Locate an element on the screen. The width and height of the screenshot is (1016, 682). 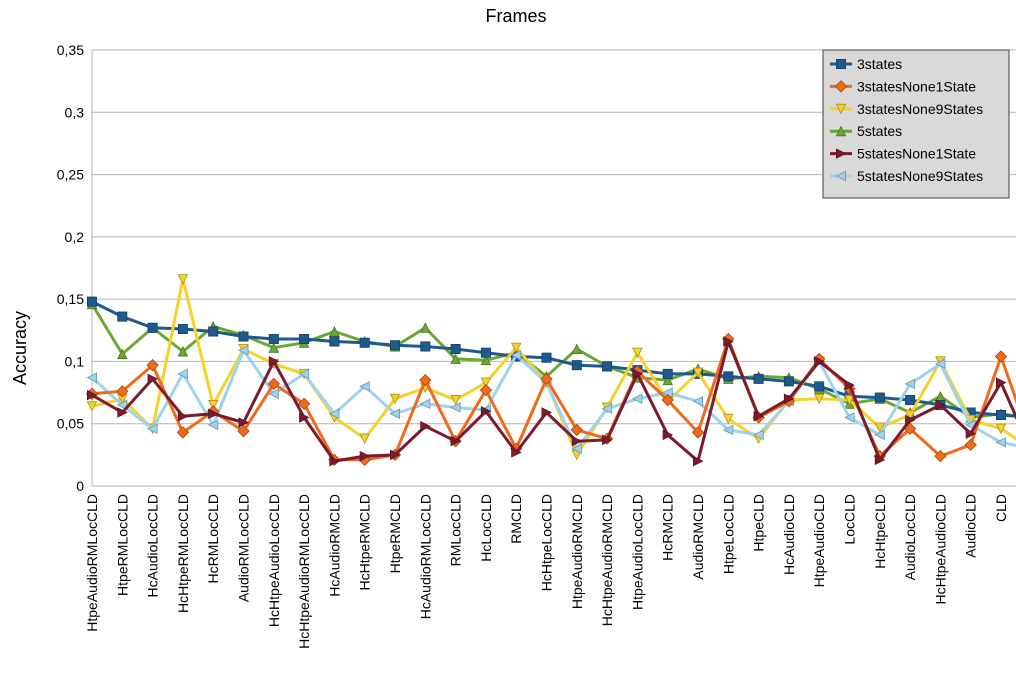
legend-box is located at coordinates (916, 124).